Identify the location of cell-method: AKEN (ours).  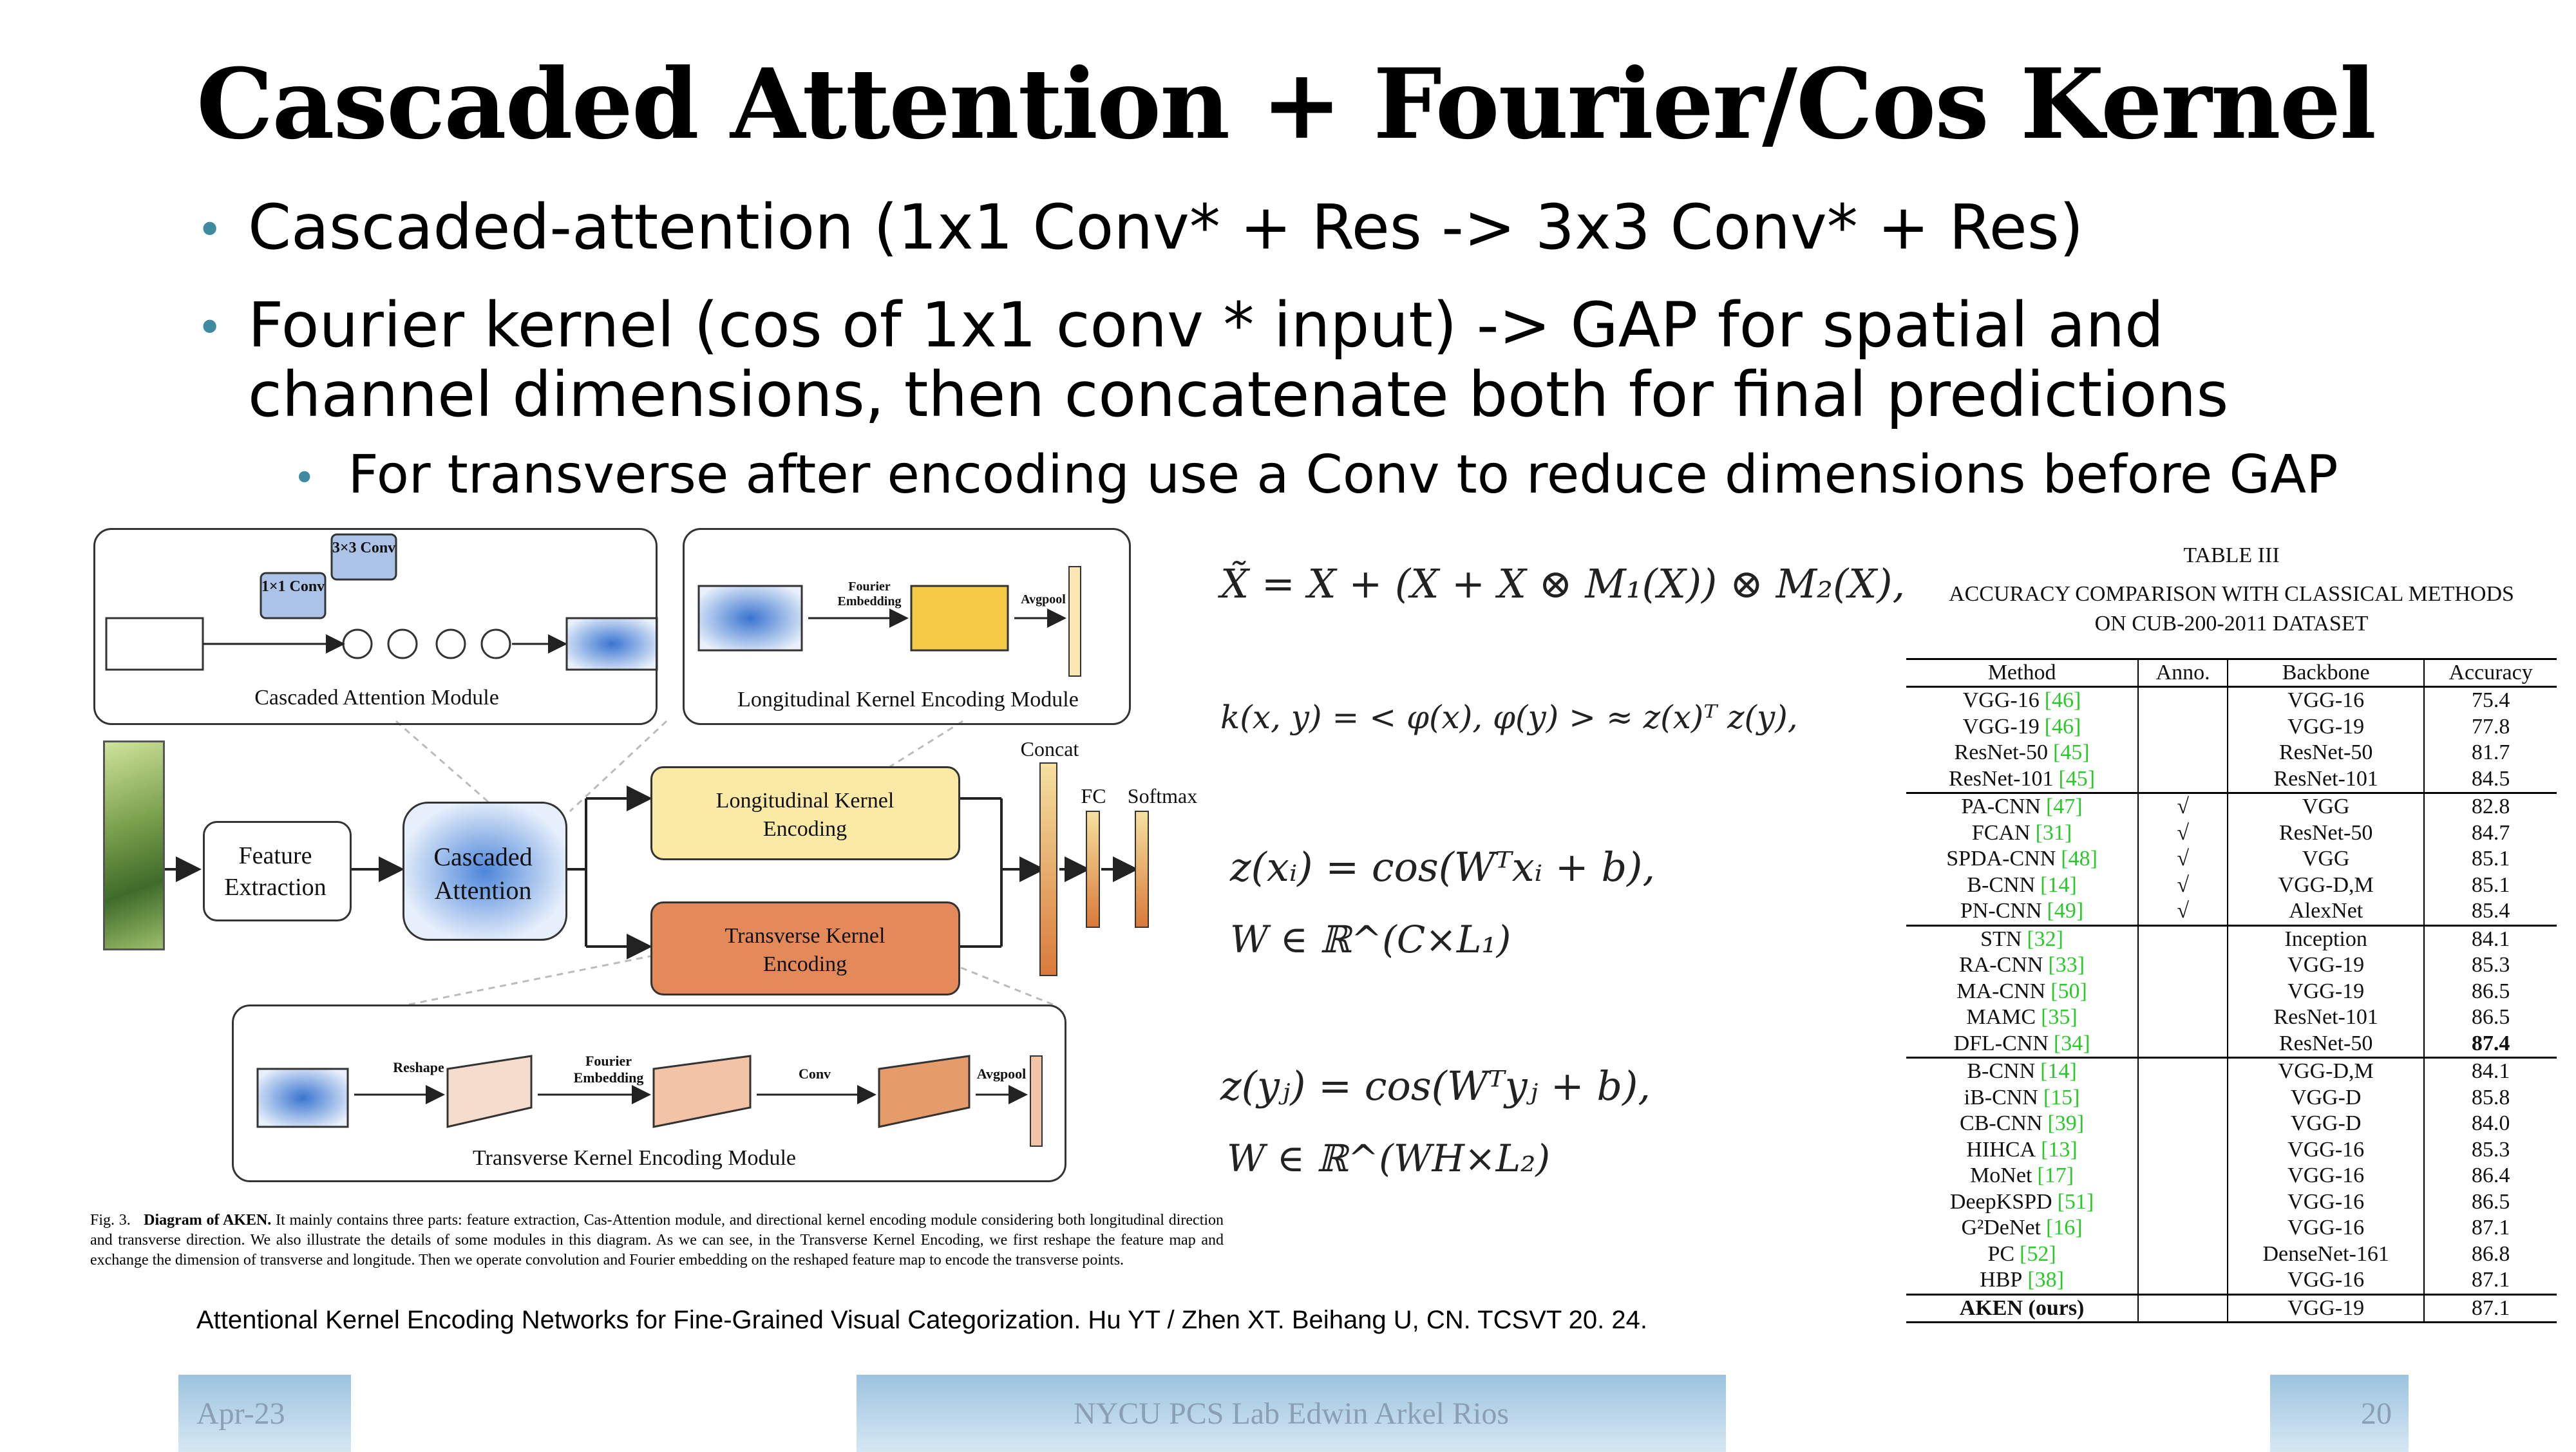
(2022, 1308).